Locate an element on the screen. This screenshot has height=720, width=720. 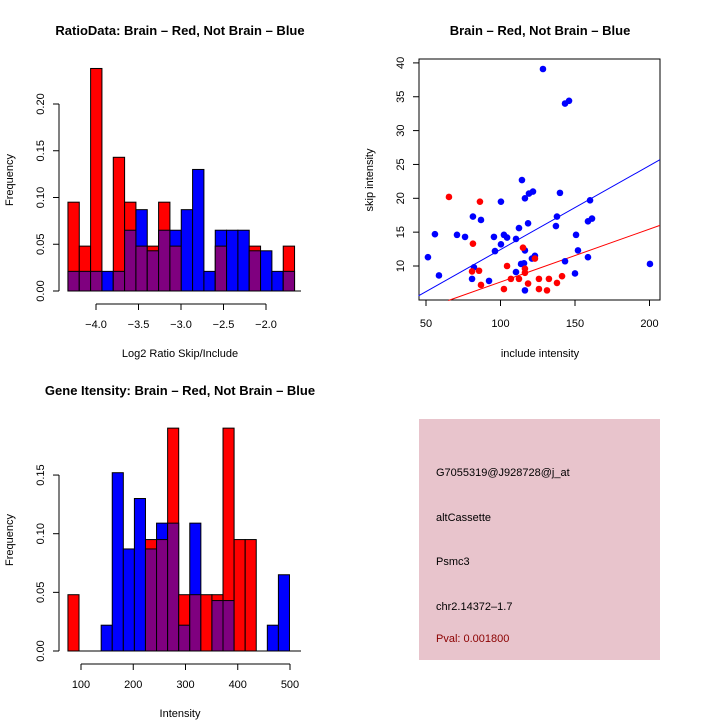
info-event-type: altCassette is located at coordinates (463, 518).